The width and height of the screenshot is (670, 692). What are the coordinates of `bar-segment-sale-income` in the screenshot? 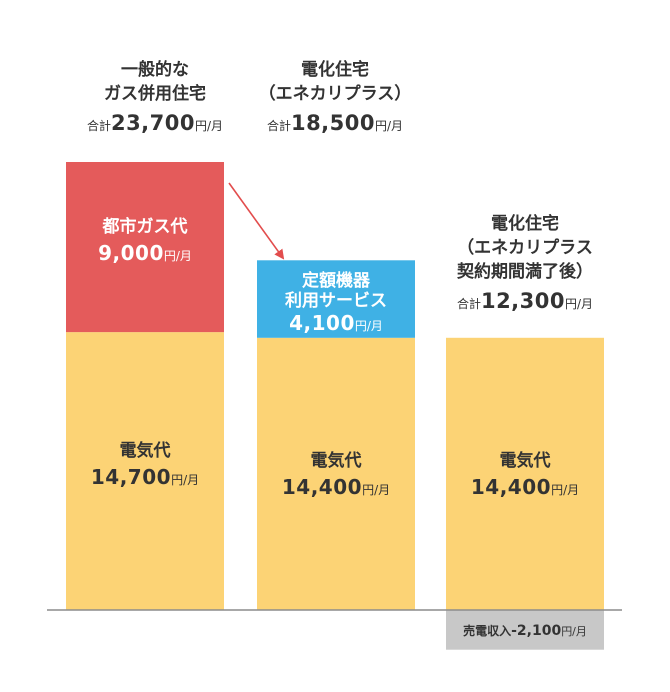 It's located at (525, 630).